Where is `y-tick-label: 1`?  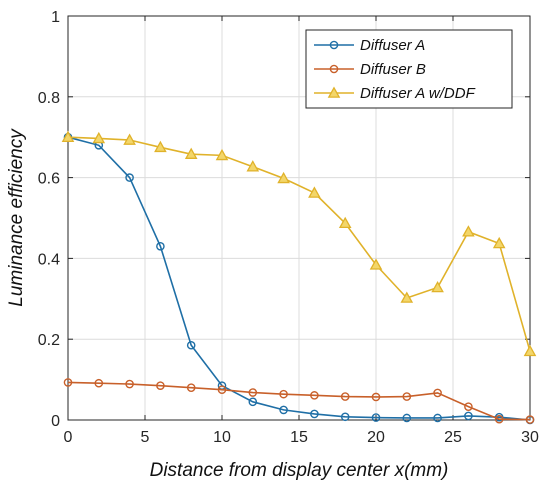 y-tick-label: 1 is located at coordinates (55, 17).